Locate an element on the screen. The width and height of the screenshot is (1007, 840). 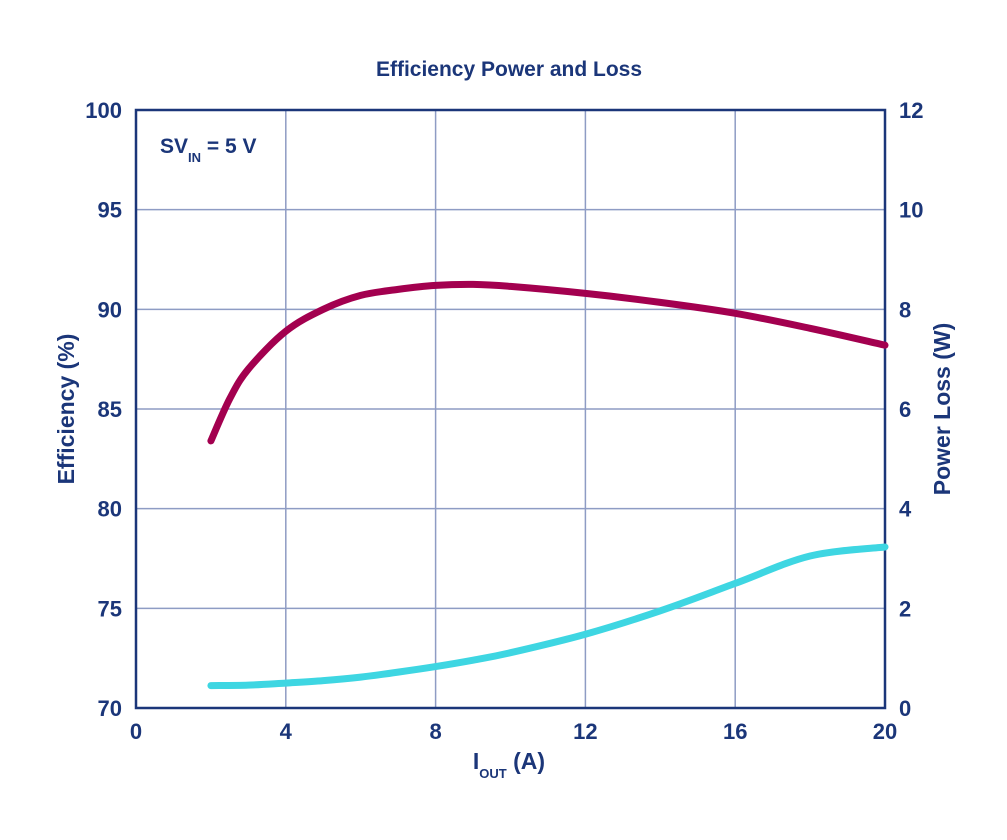
y-left-tick-label: 75 is located at coordinates (110, 608).